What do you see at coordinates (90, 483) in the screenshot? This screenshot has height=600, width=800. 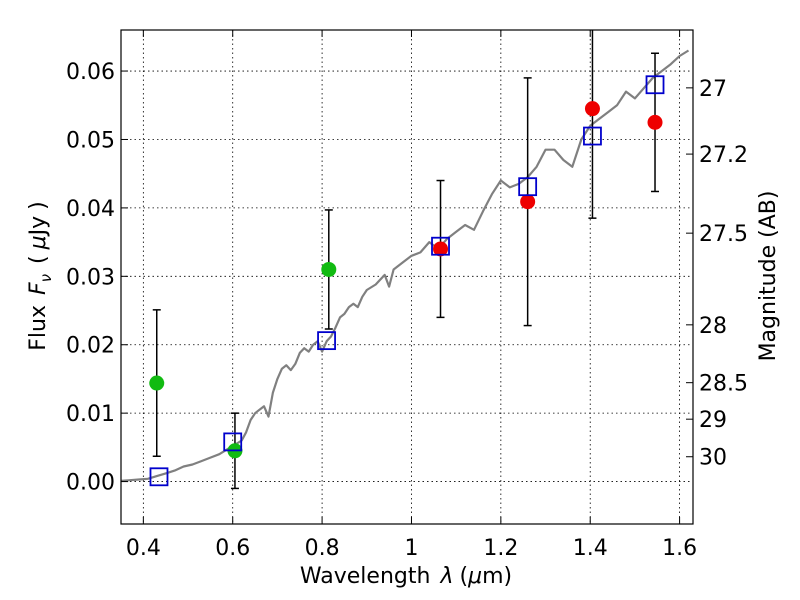 I see `y-tick-label: 0.00` at bounding box center [90, 483].